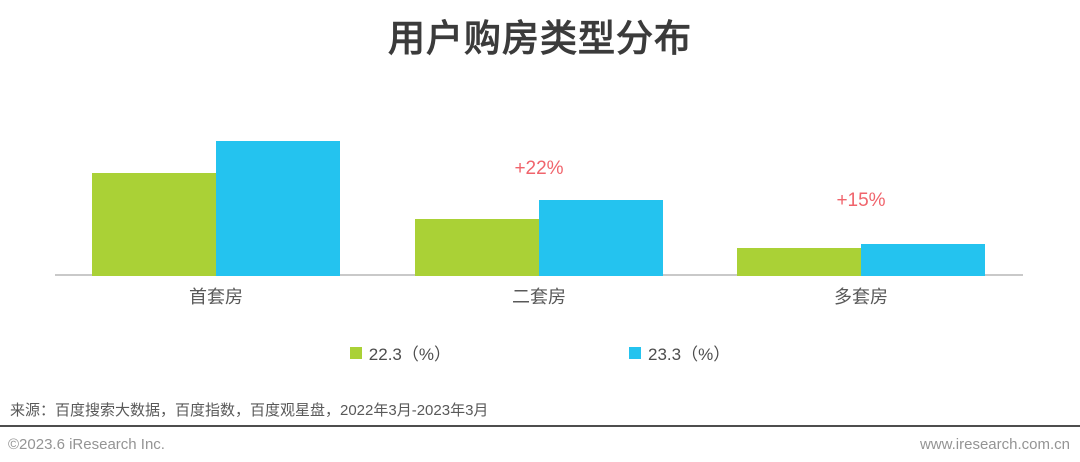 The image size is (1080, 462). Describe the element at coordinates (477, 247) in the screenshot. I see `bar-series1-二套房` at that location.